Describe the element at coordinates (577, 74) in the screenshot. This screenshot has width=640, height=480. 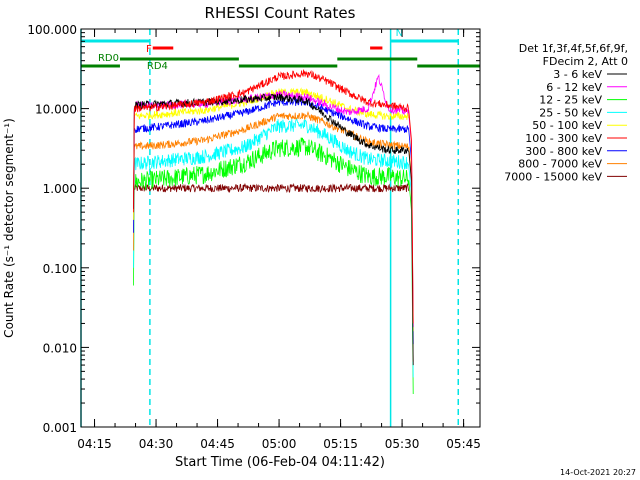
I see `legend-entry-label: 3 - 6 keV` at that location.